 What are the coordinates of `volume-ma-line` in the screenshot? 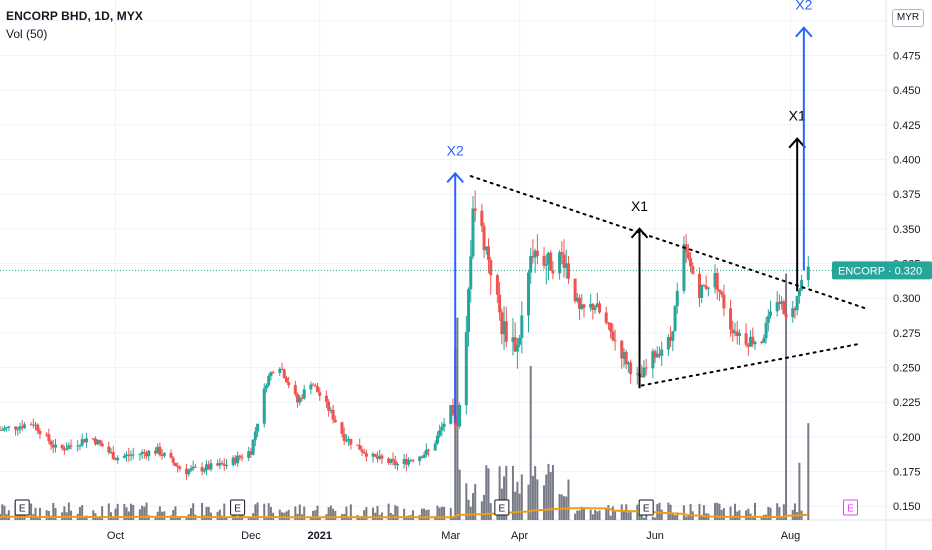 It's located at (404, 513).